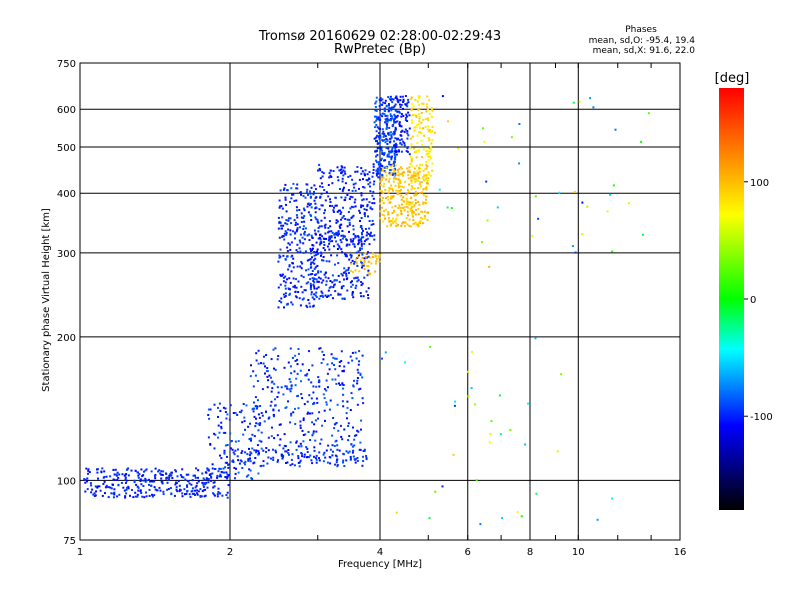 The height and width of the screenshot is (600, 800). What do you see at coordinates (66, 64) in the screenshot?
I see `y-tick-label: 750` at bounding box center [66, 64].